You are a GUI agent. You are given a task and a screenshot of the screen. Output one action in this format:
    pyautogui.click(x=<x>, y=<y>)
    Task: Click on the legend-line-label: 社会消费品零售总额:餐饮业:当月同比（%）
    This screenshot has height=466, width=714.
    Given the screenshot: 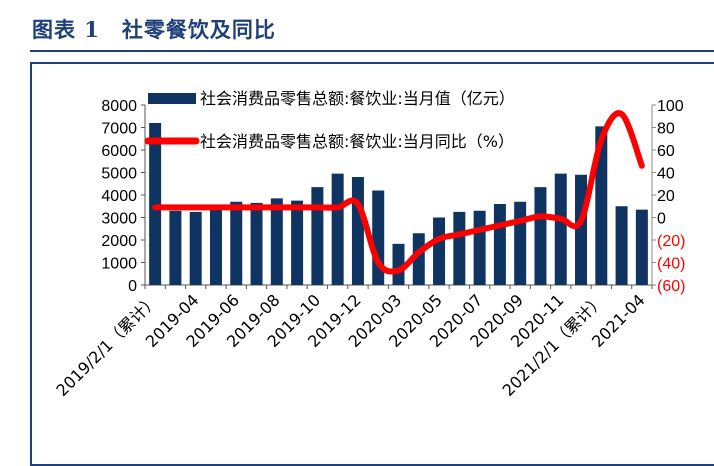 What is the action you would take?
    pyautogui.click(x=357, y=141)
    